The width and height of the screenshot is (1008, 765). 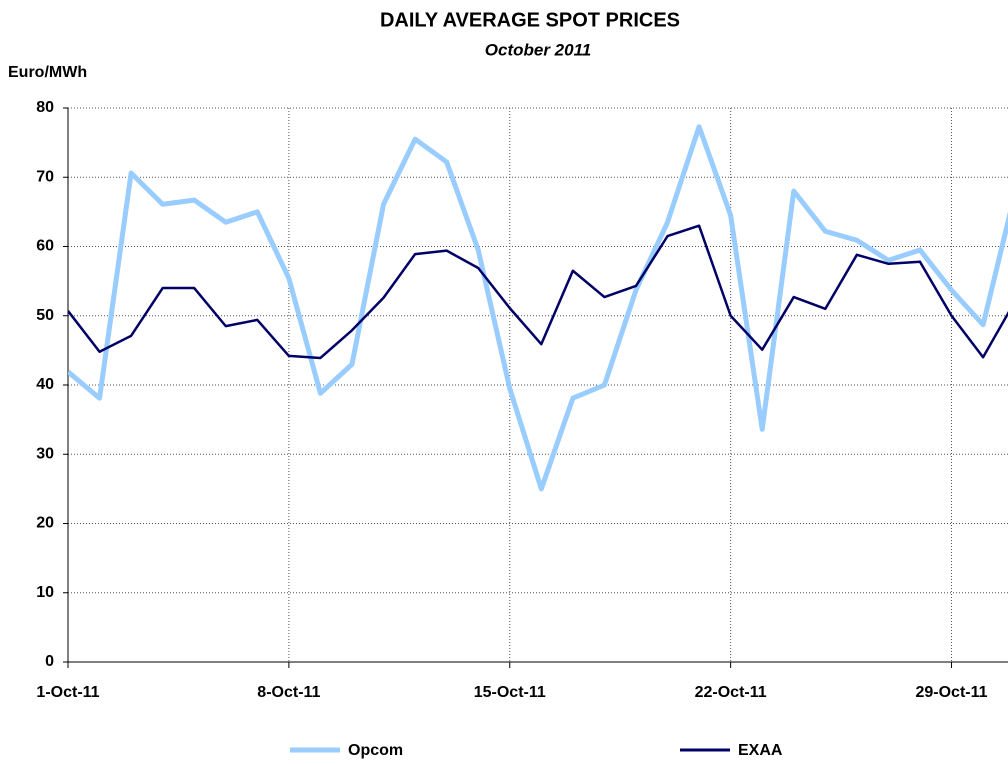 I want to click on legend-label: EXAA, so click(x=760, y=750).